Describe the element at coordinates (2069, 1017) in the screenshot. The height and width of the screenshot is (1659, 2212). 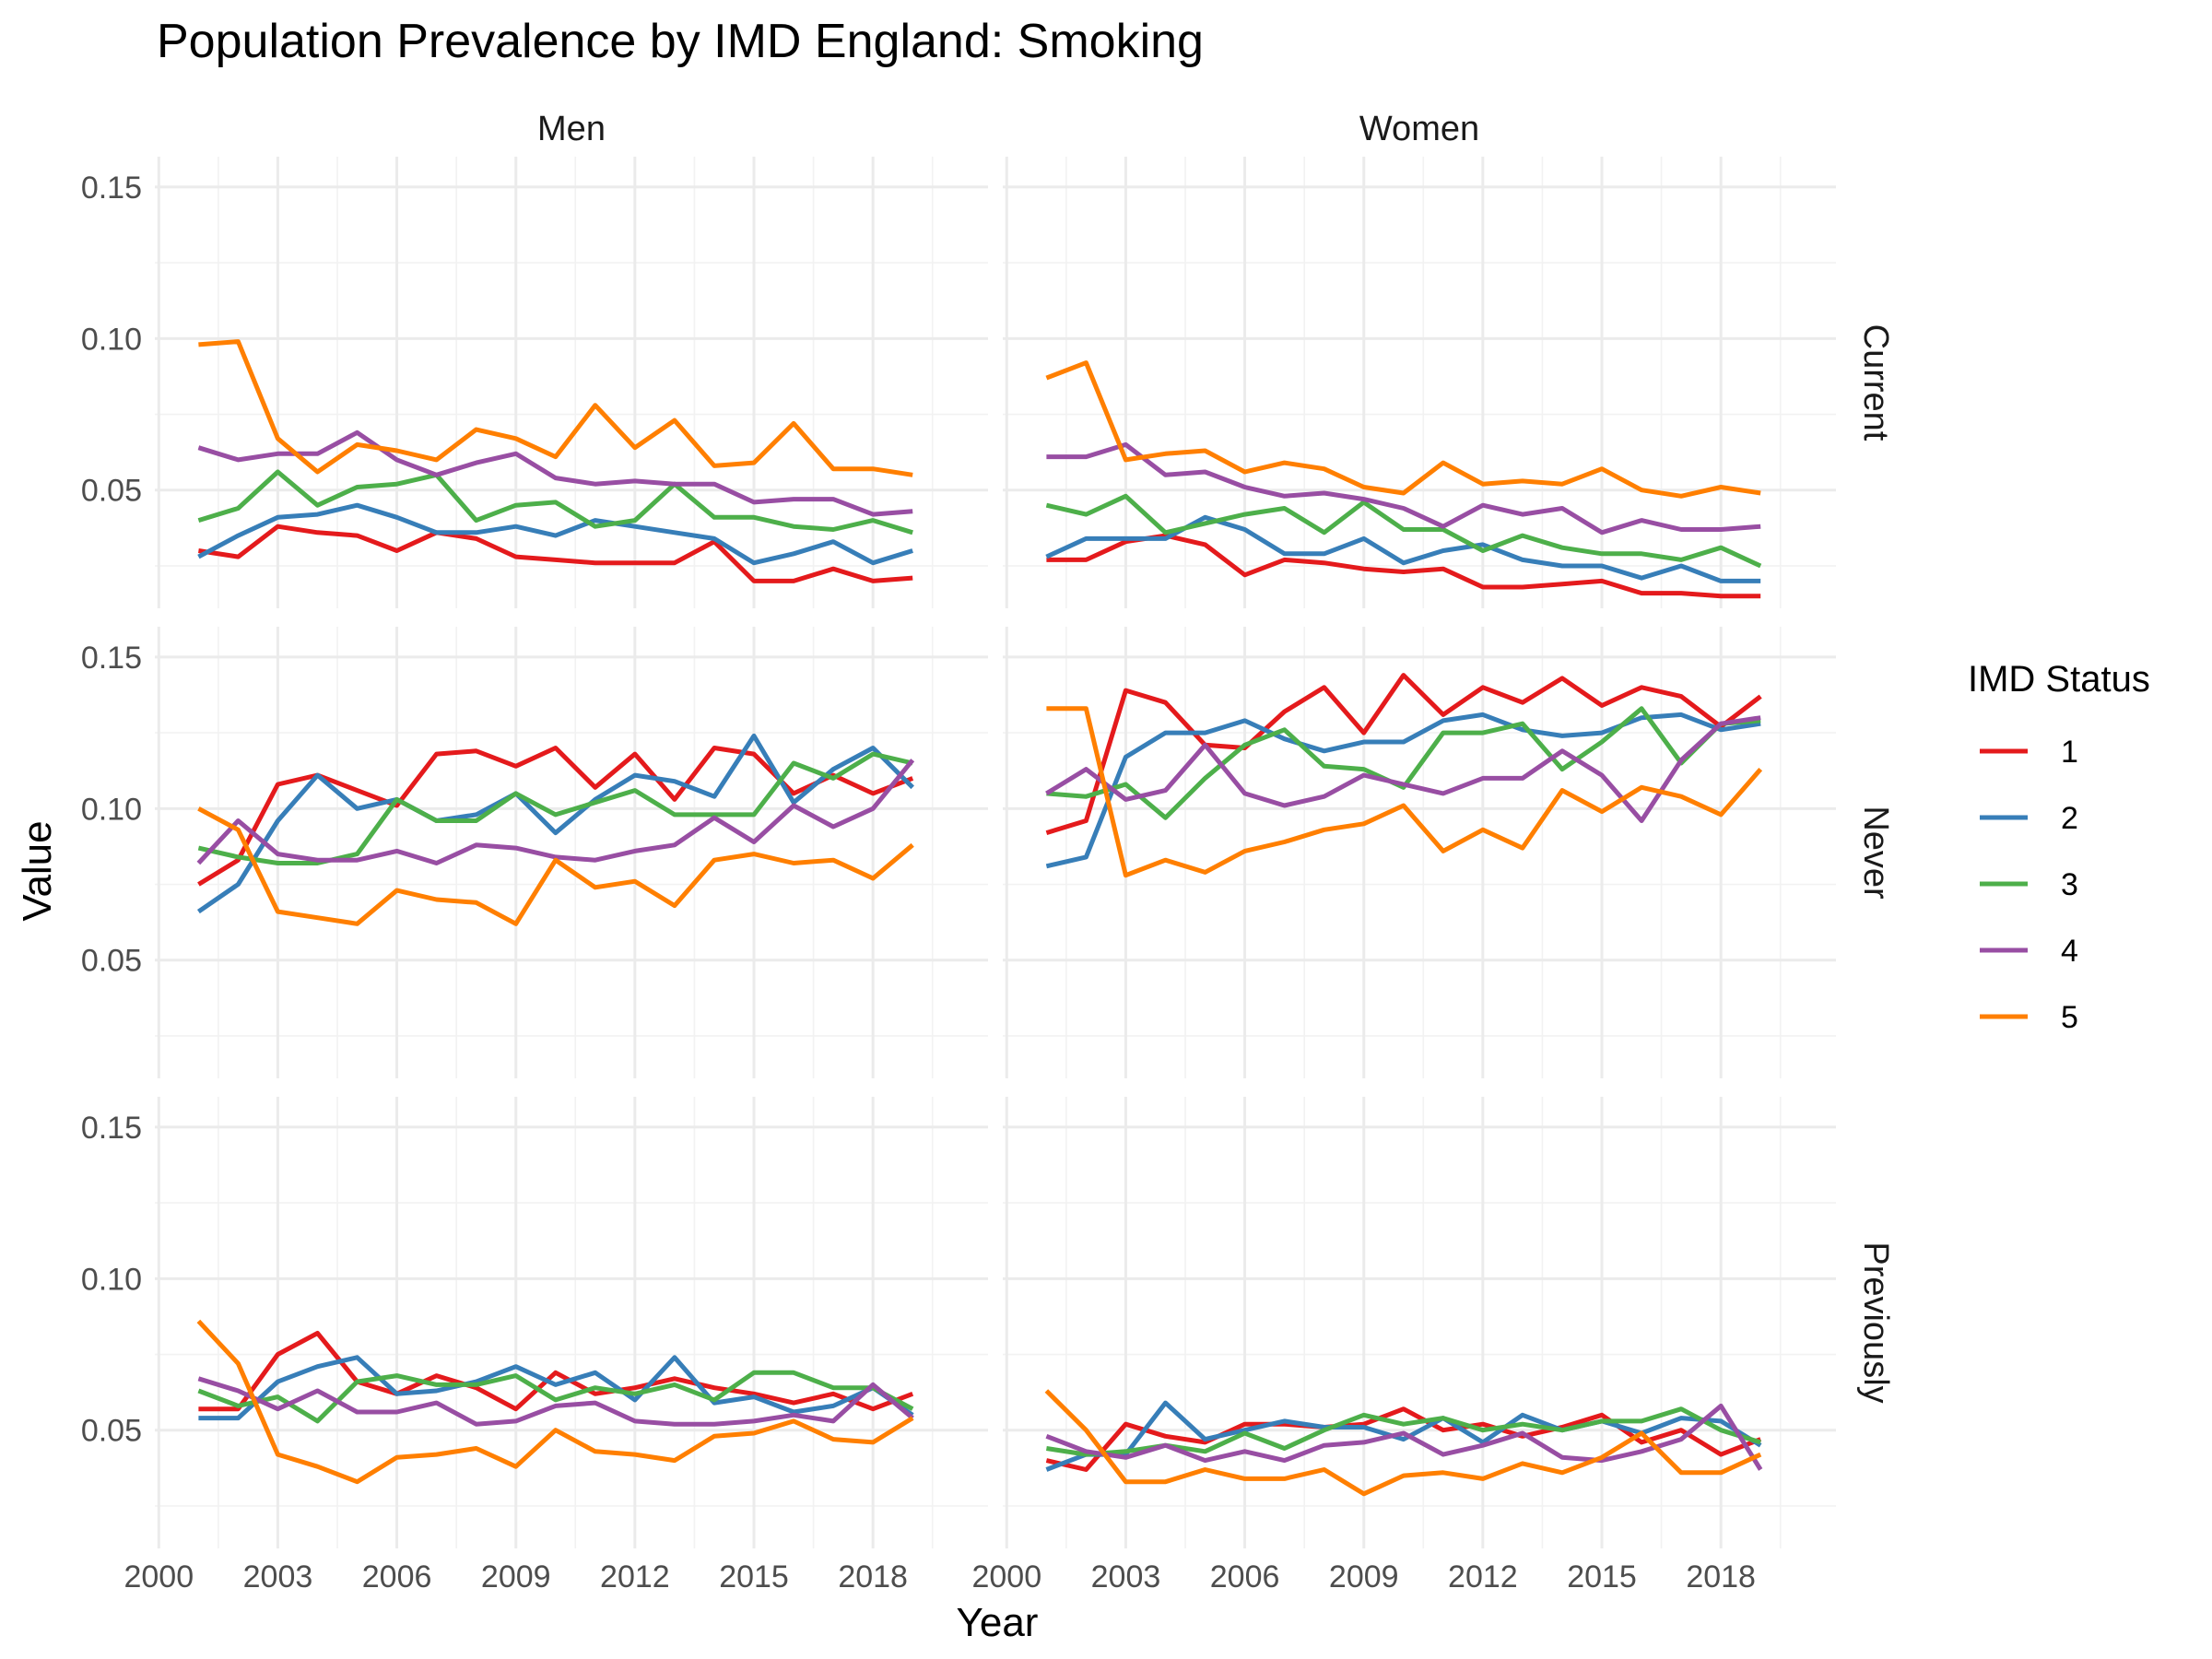
I see `legend-label: 5` at that location.